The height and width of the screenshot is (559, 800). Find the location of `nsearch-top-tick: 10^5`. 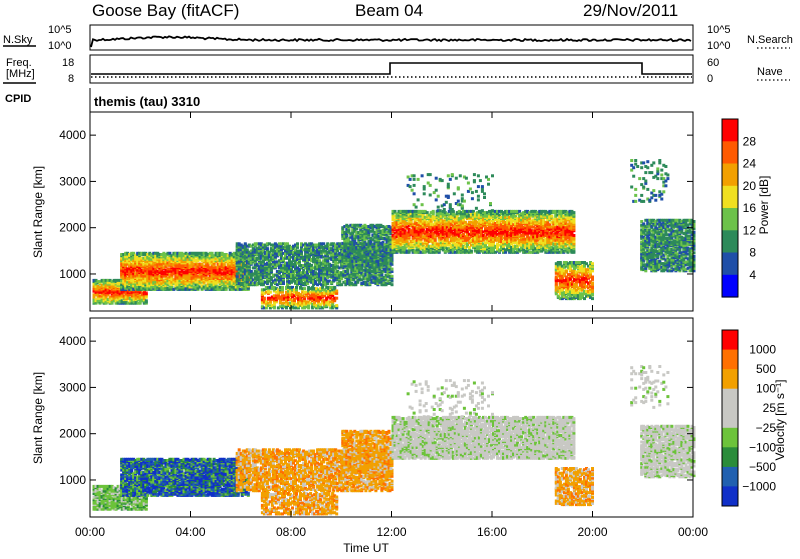

nsearch-top-tick: 10^5 is located at coordinates (719, 30).